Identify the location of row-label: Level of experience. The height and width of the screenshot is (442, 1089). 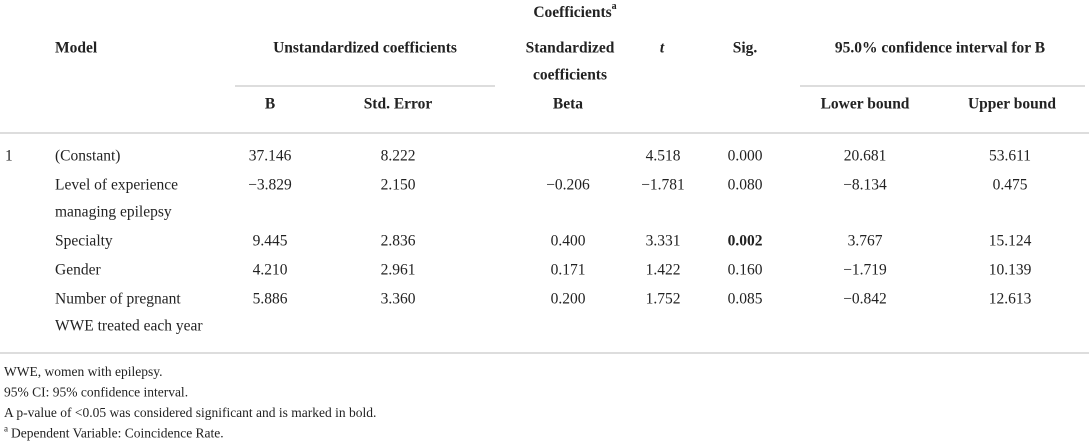
(116, 185).